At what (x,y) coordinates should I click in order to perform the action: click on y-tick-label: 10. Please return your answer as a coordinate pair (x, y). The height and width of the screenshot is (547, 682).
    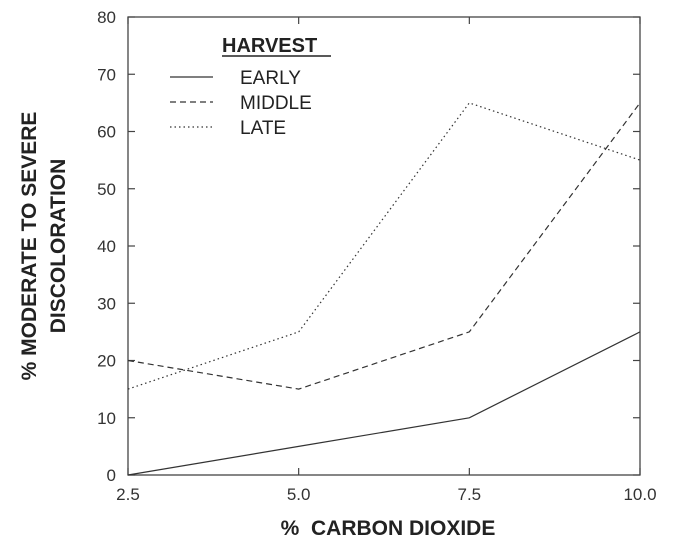
    Looking at the image, I should click on (106, 418).